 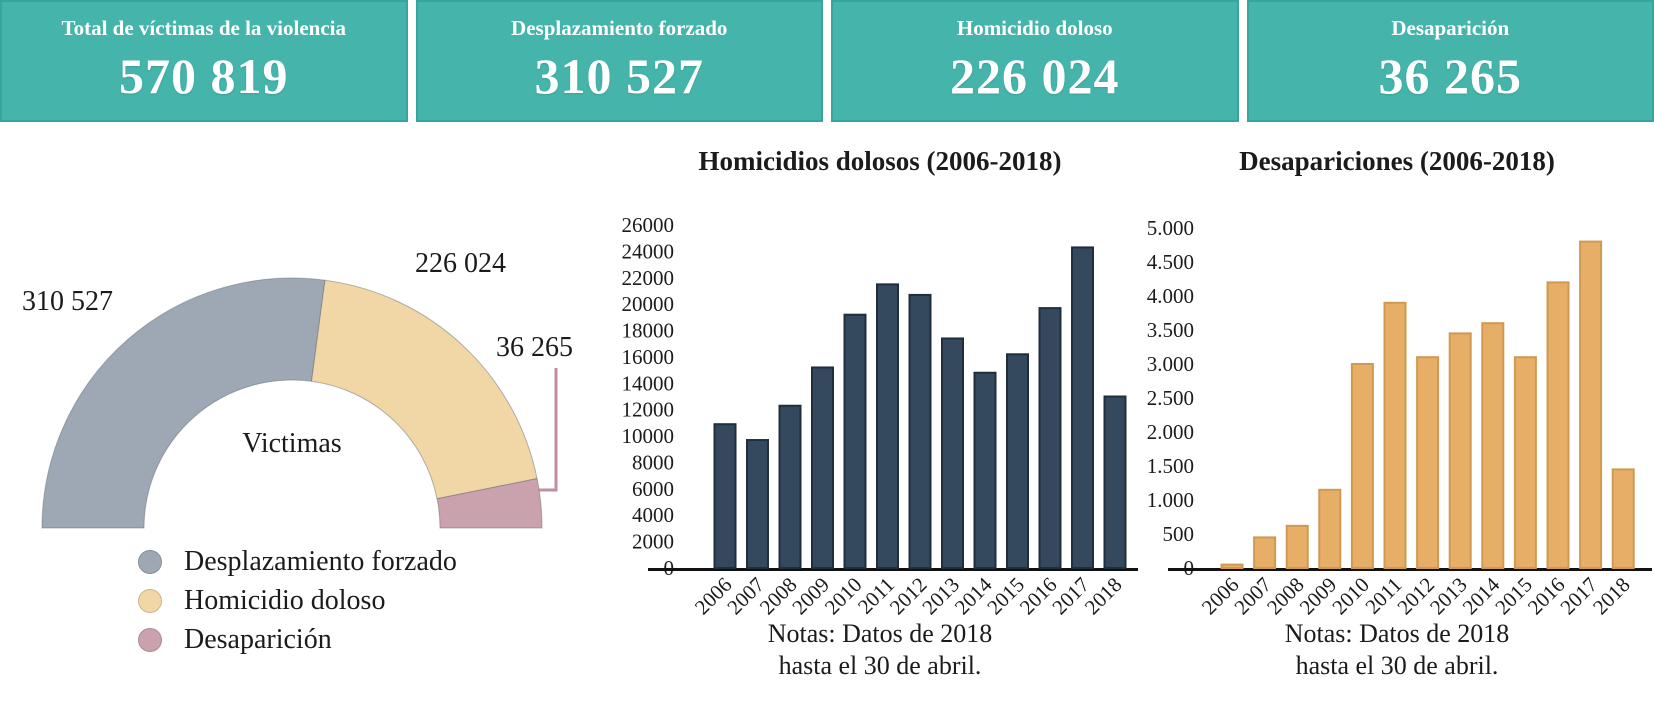 I want to click on legend-label: Homicidio doloso, so click(x=285, y=600).